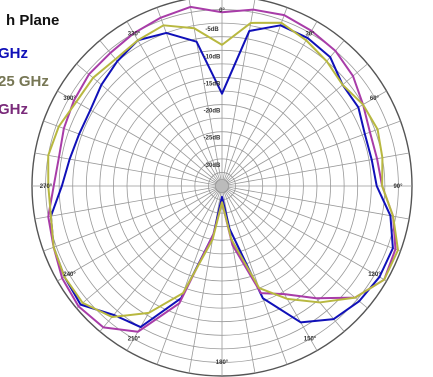 The height and width of the screenshot is (377, 433). Describe the element at coordinates (14, 109) in the screenshot. I see `legend-entry-3: GHz` at that location.